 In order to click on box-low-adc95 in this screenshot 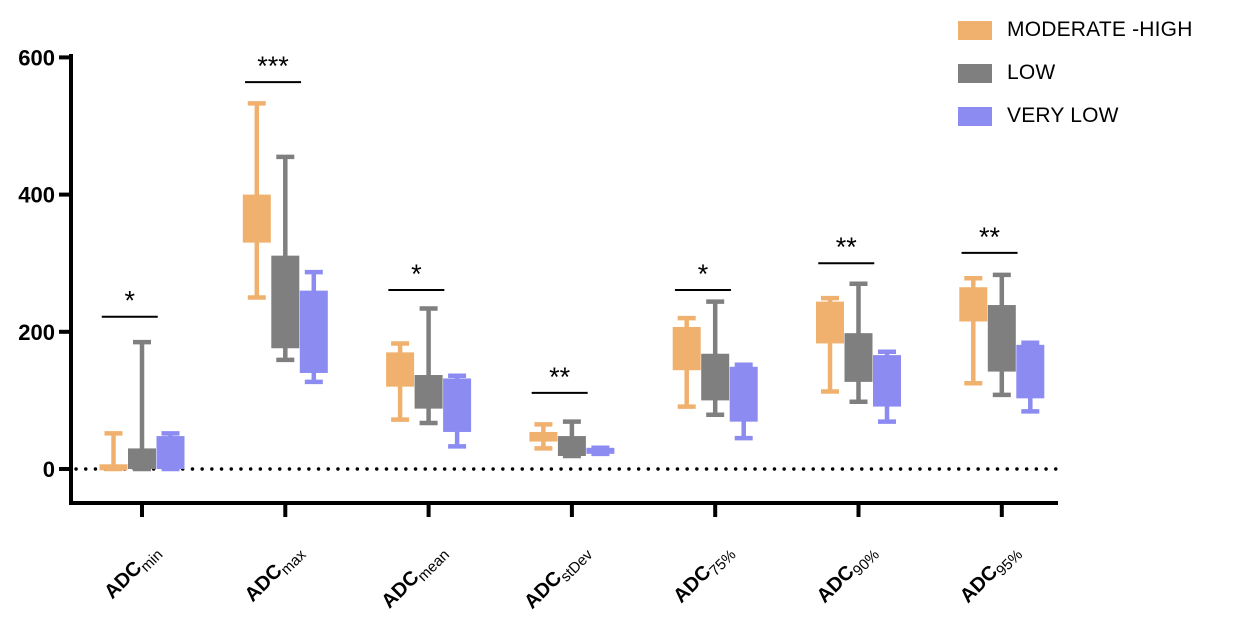, I will do `click(1001, 338)`.